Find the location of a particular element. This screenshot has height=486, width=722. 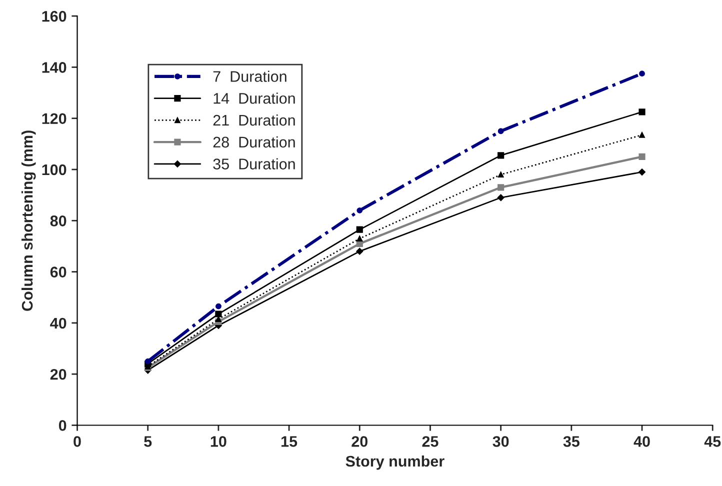

x-tick-label: 25 is located at coordinates (430, 441).